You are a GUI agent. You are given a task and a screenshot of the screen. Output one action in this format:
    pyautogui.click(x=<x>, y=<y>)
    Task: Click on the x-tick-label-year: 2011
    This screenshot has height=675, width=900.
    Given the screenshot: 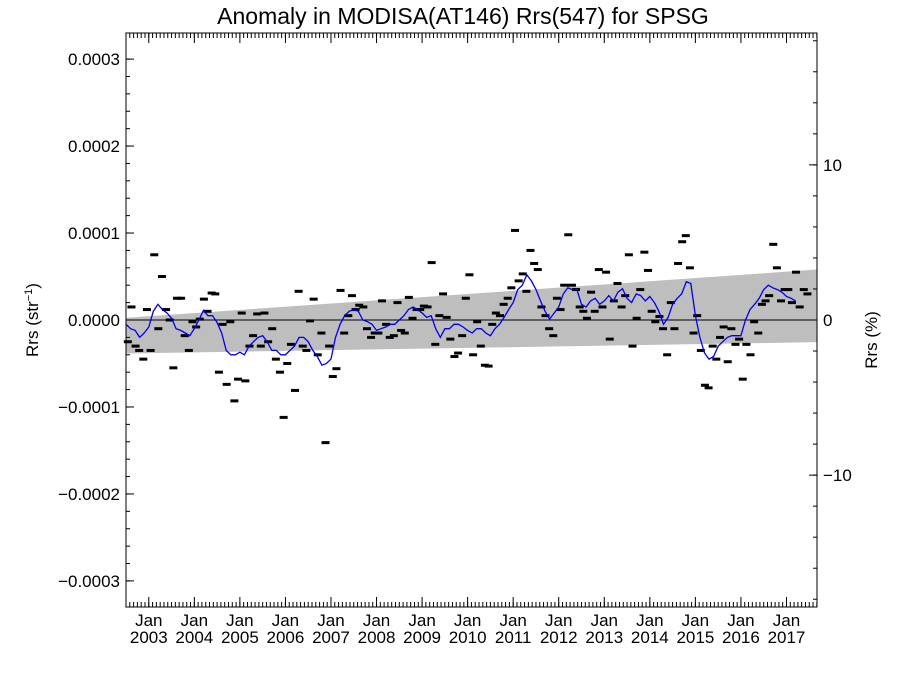 What is the action you would take?
    pyautogui.click(x=513, y=637)
    